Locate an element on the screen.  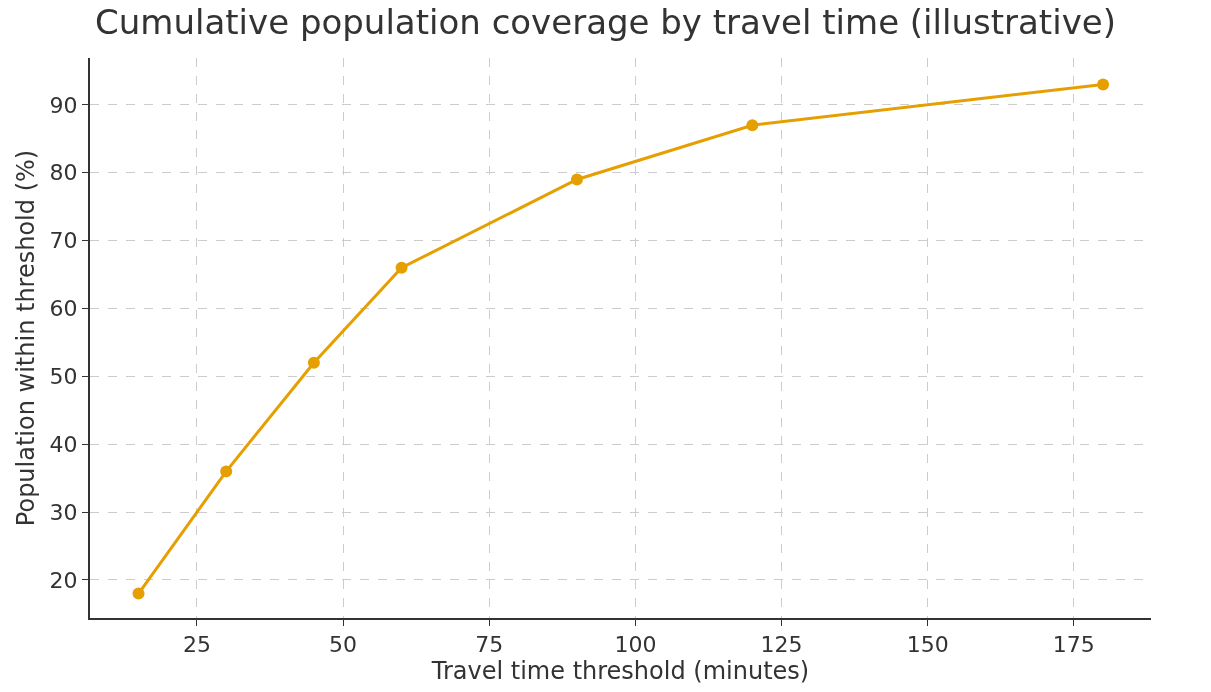
y-tick-label: 70 is located at coordinates (63, 241).